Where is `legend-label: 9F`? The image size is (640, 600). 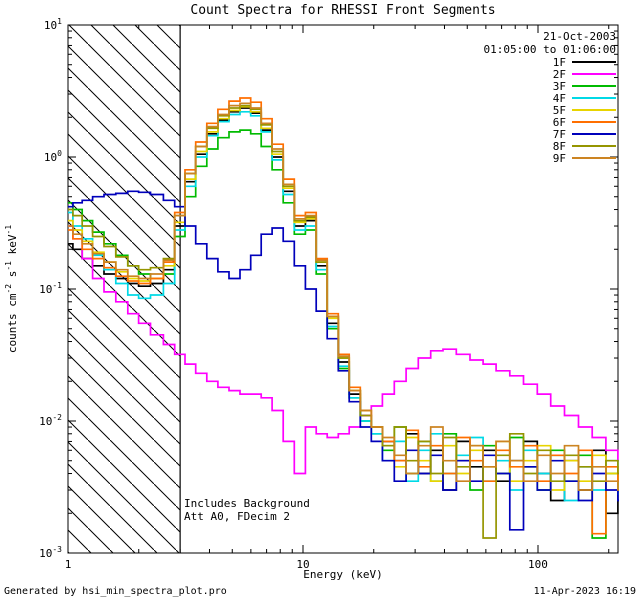
legend-label: 9F is located at coordinates (559, 158).